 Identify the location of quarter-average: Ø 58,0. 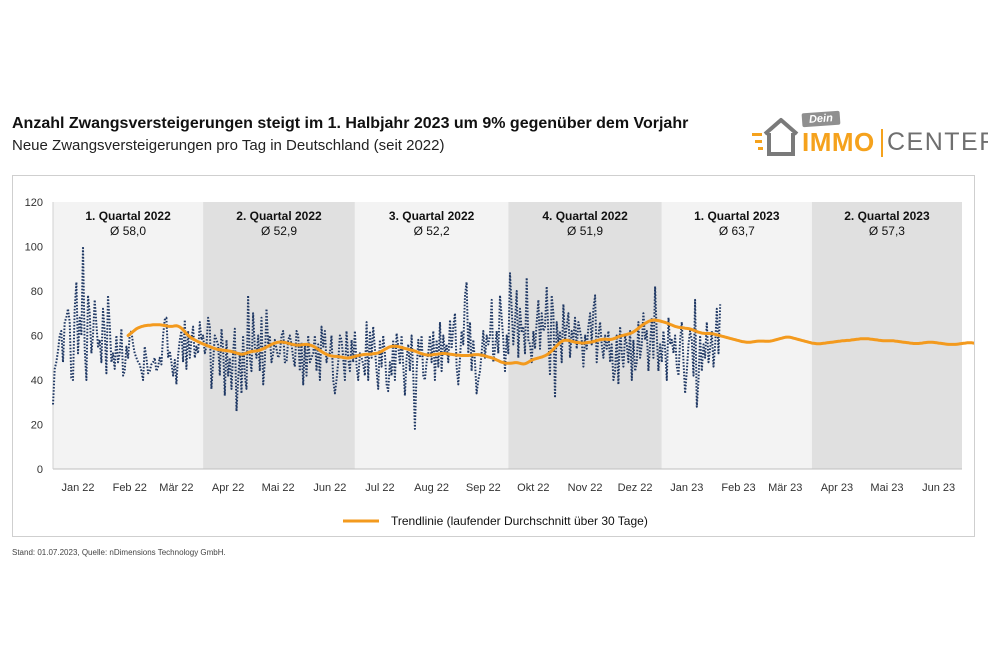
(128, 231).